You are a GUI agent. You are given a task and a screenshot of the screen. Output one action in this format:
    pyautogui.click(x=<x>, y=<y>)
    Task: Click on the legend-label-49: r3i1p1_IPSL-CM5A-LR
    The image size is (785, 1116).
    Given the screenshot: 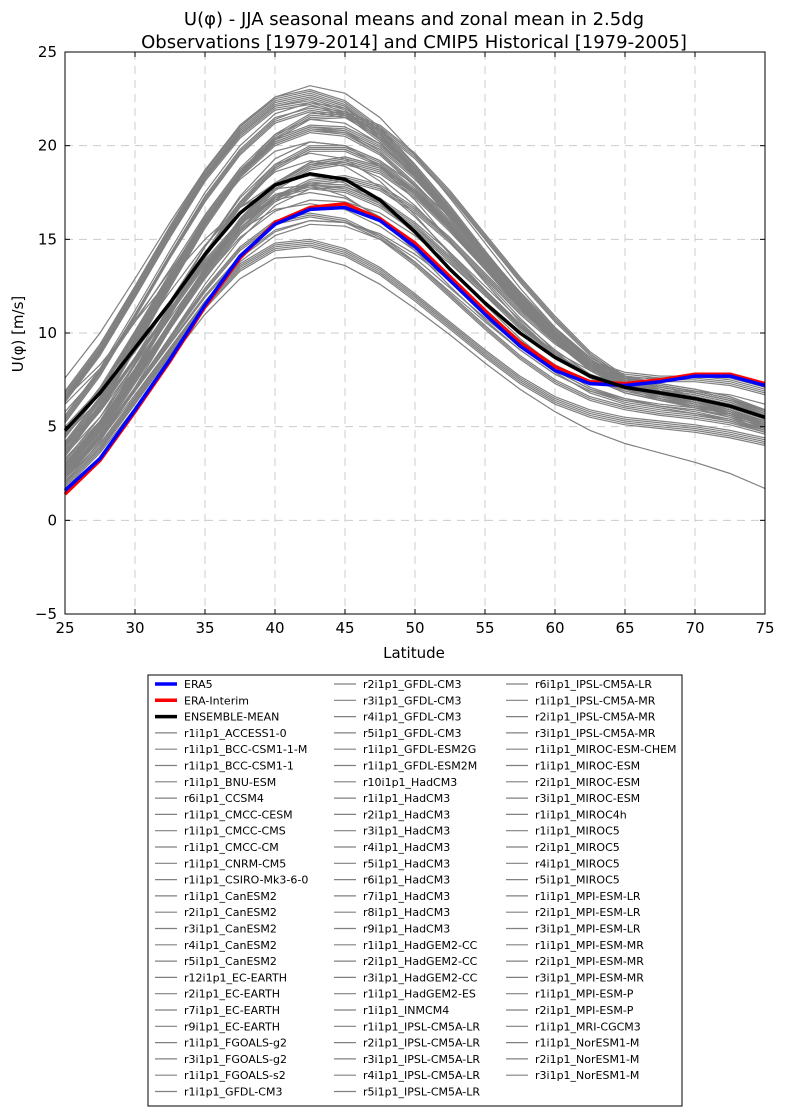 What is the action you would take?
    pyautogui.click(x=421, y=1059)
    